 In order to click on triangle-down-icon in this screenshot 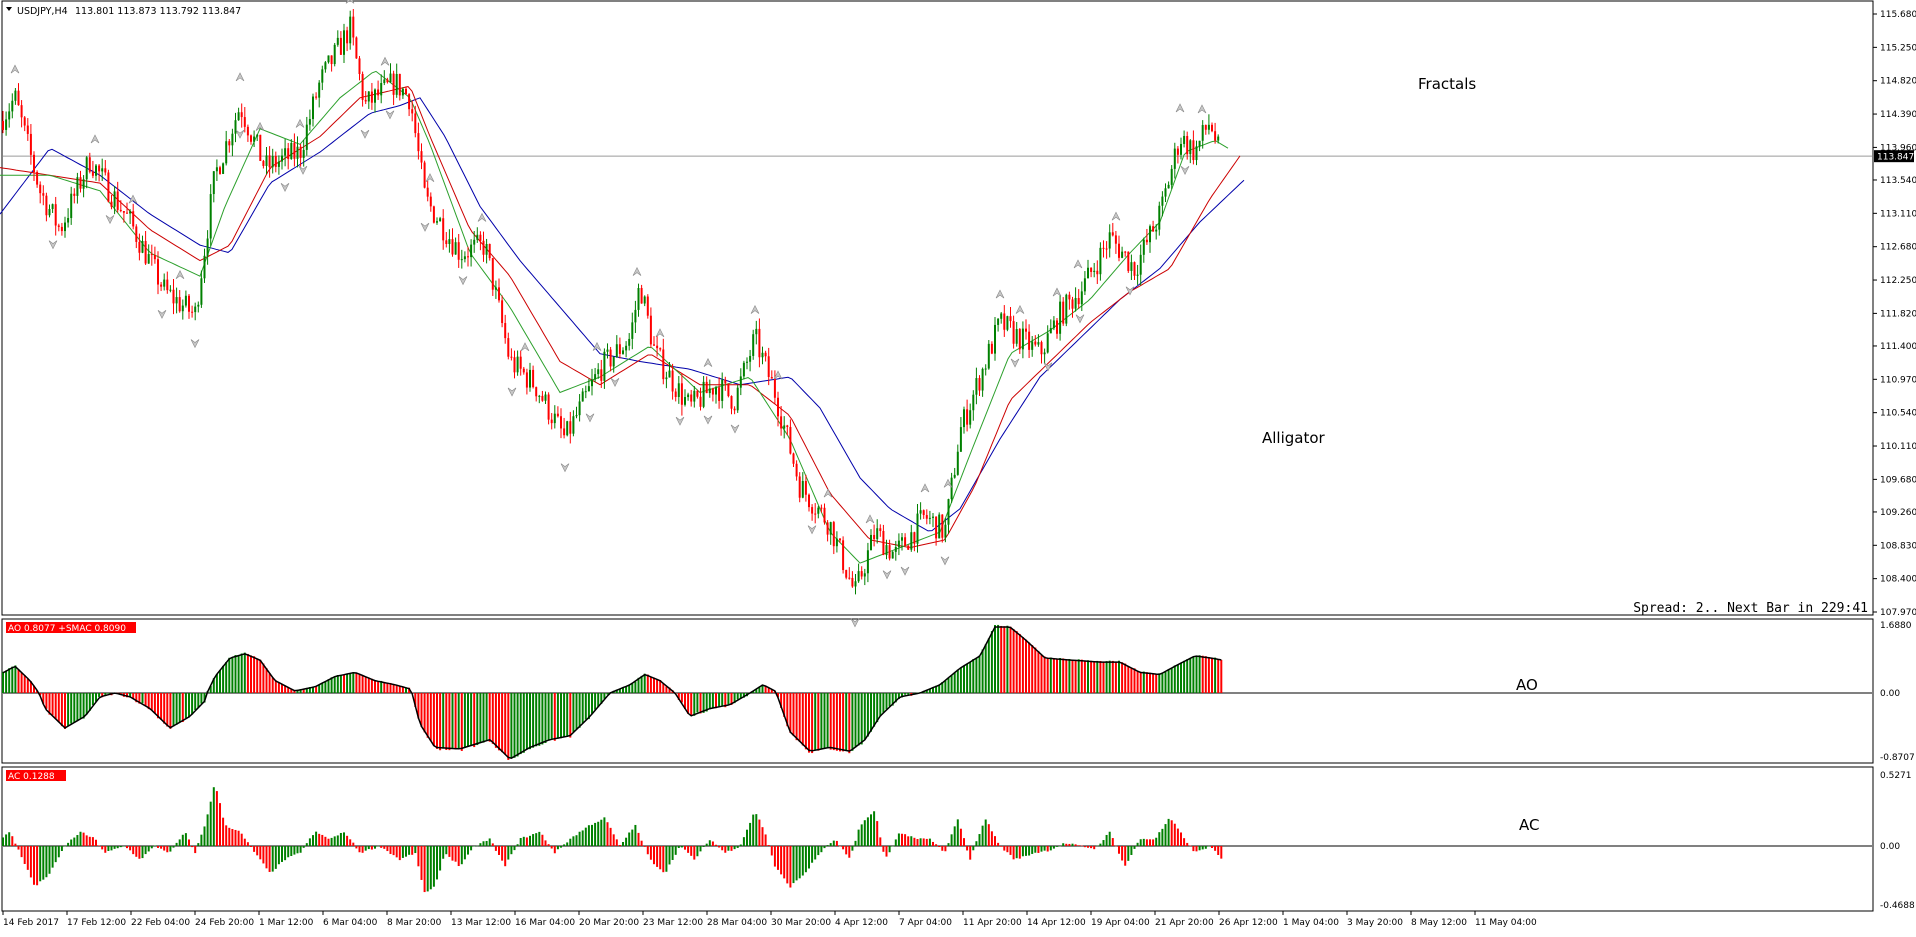, I will do `click(9, 9)`.